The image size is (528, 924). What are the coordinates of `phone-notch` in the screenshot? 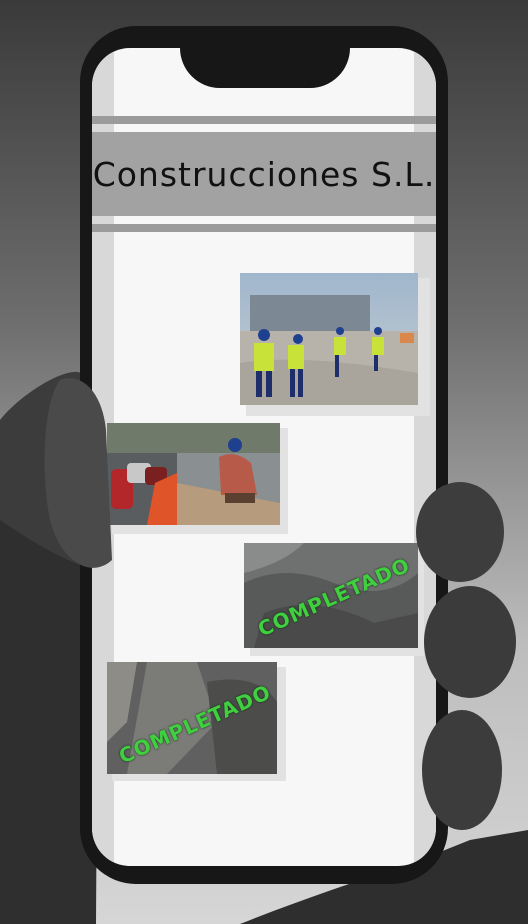 It's located at (265, 57).